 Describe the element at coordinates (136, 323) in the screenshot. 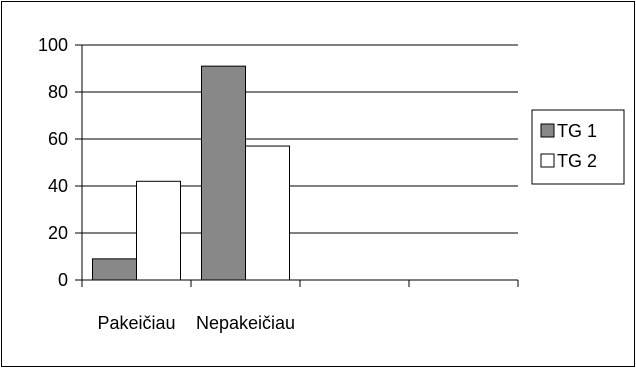

I see `x-tick-label: Pakeičiau` at that location.